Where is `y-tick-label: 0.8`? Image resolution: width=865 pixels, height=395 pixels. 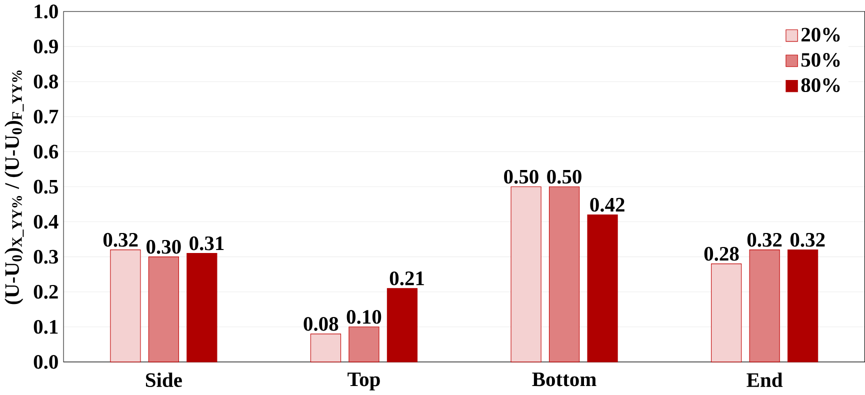
y-tick-label: 0.8 is located at coordinates (46, 81).